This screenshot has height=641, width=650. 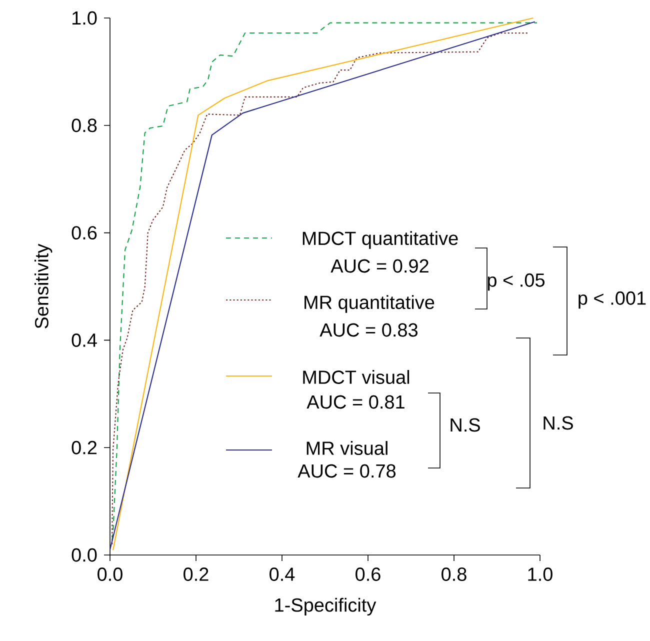 I want to click on annotation: AUC = 0.78, so click(x=347, y=471).